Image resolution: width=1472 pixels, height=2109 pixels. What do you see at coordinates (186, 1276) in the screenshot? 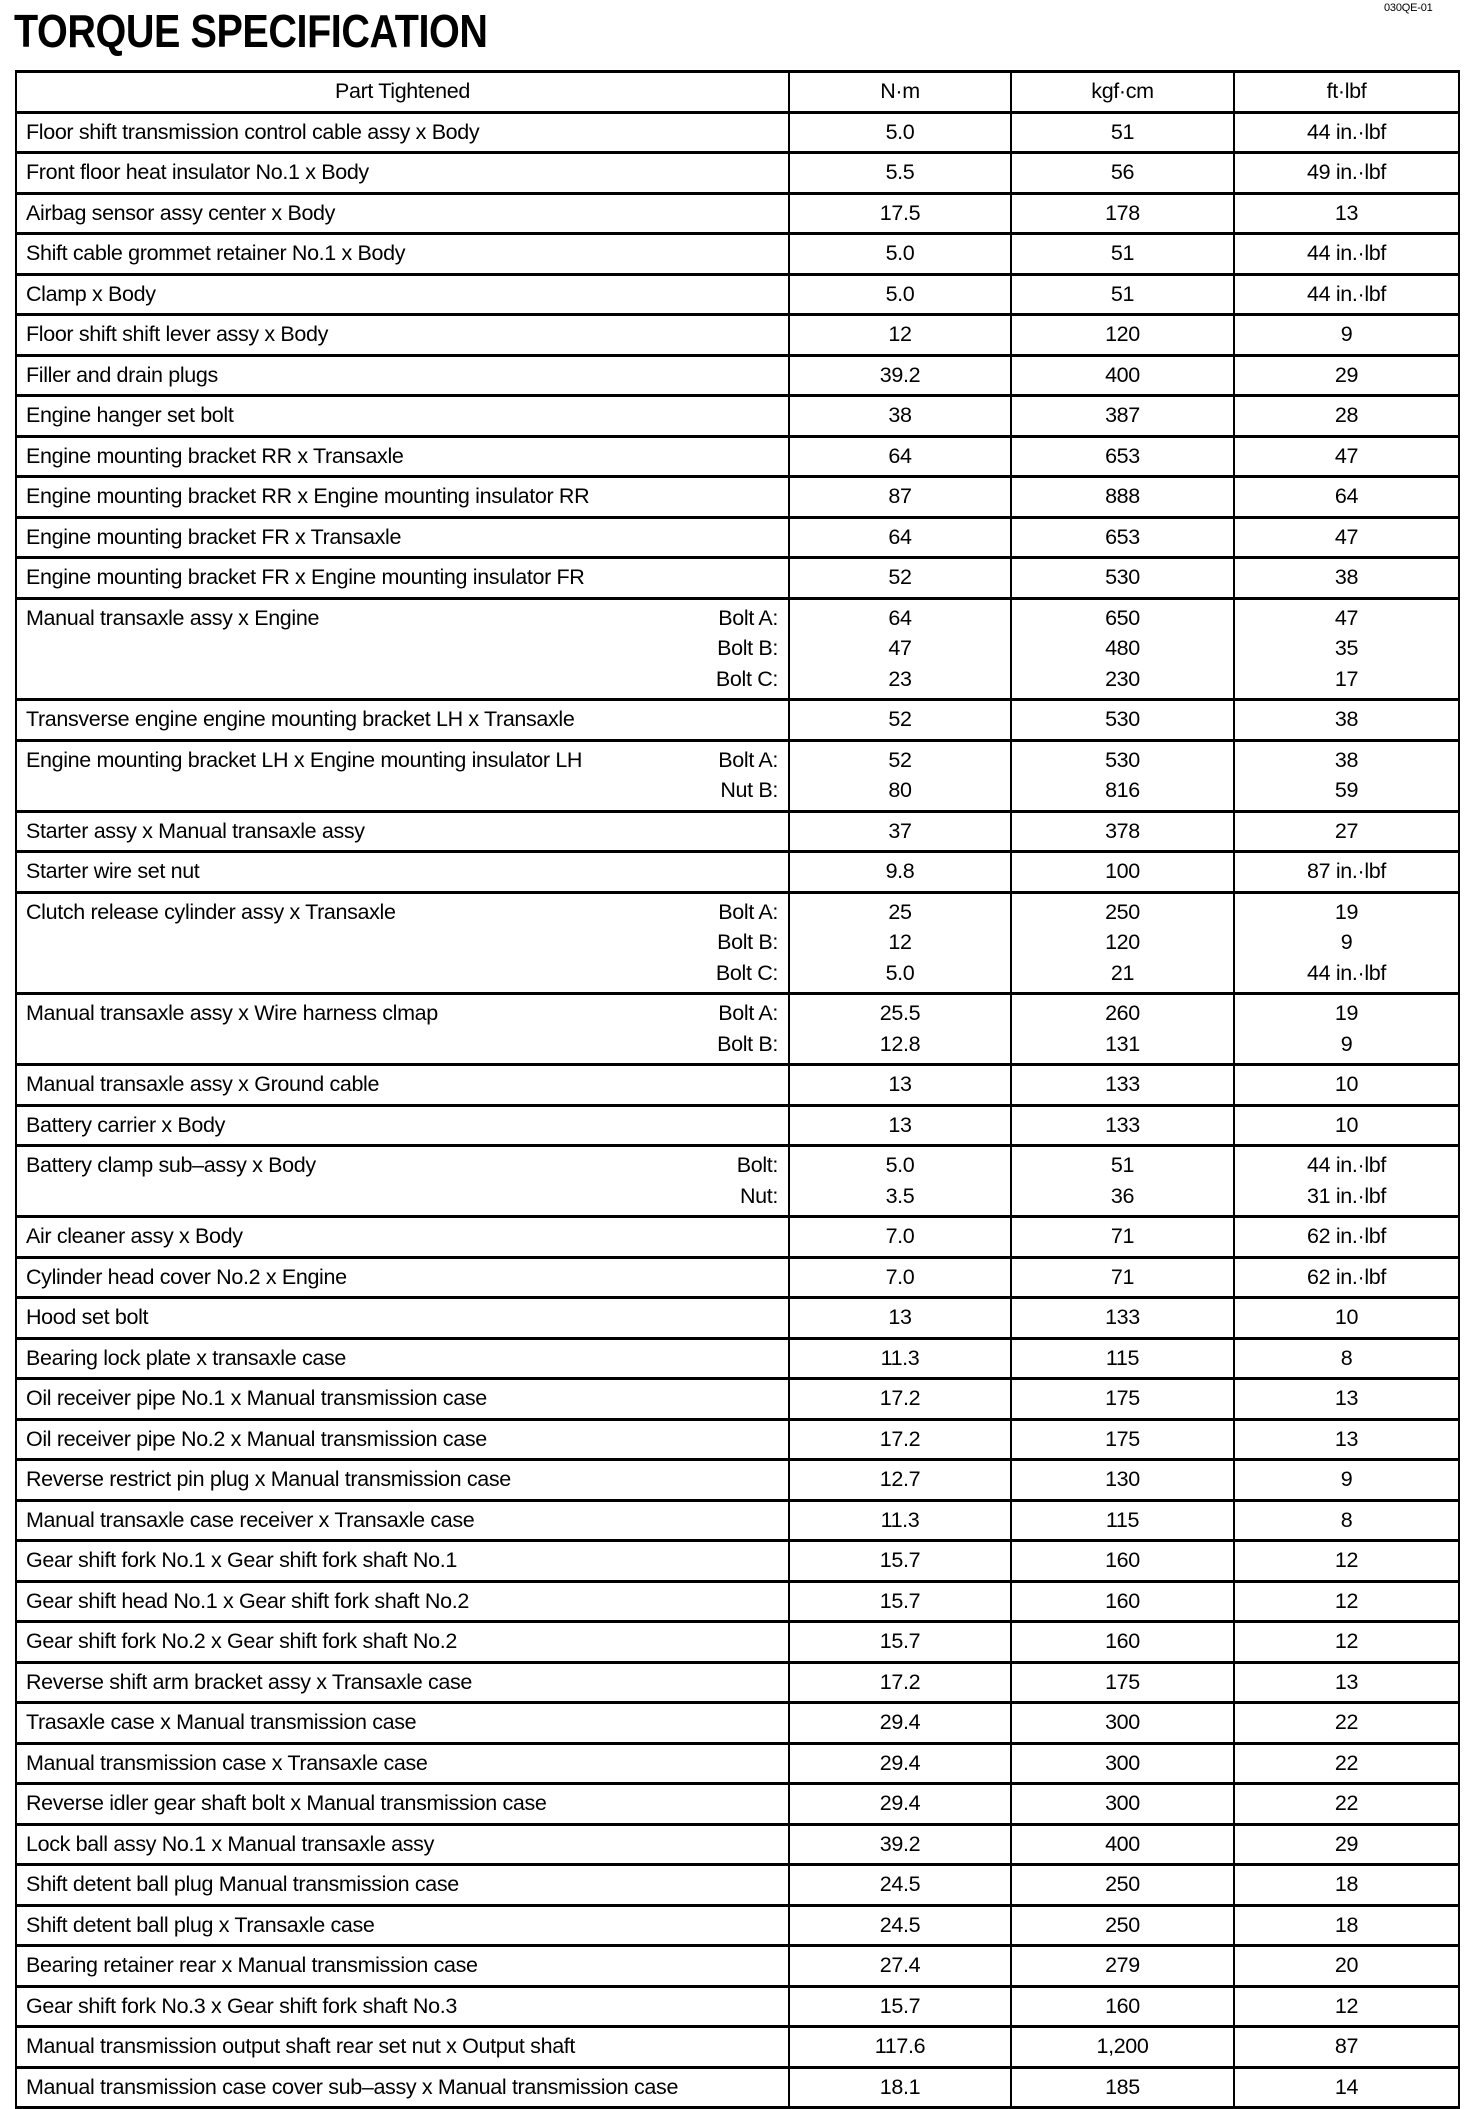
I see `part-name: Cylinder head cover No.2 x Engine` at bounding box center [186, 1276].